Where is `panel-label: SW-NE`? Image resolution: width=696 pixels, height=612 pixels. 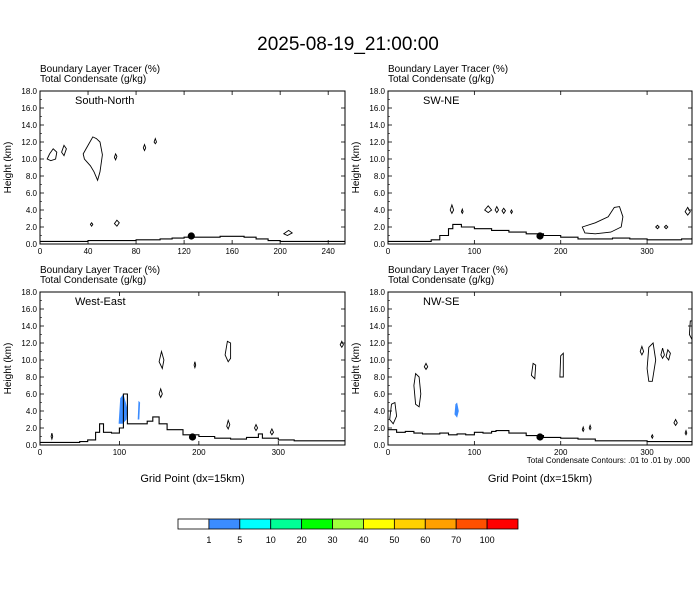 panel-label: SW-NE is located at coordinates (441, 101).